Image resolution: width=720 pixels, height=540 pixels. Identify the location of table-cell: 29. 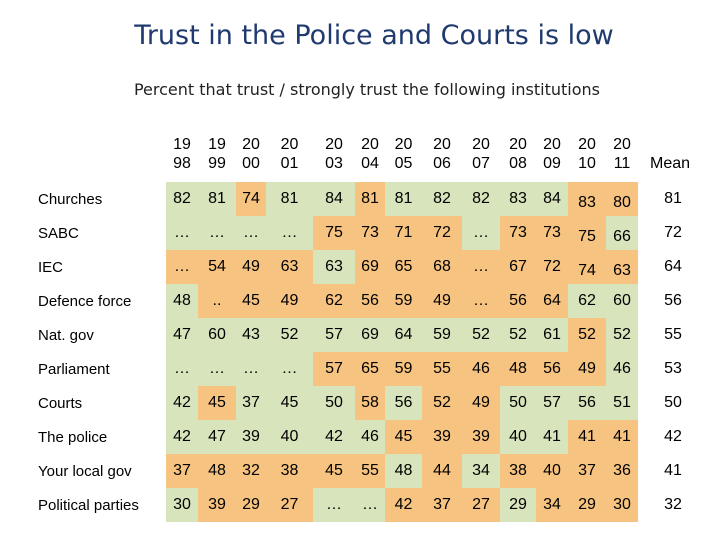
(251, 505).